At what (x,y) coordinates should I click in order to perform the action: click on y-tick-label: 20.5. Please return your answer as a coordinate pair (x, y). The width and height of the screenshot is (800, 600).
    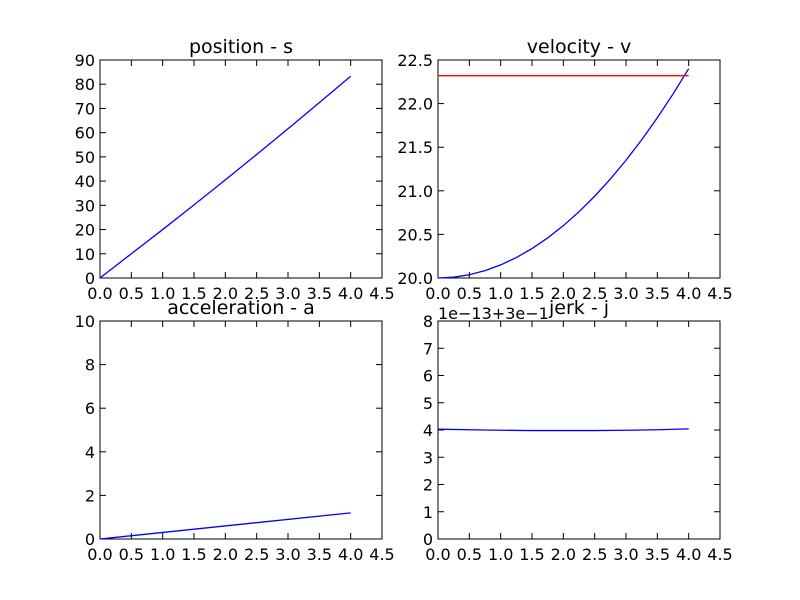
    Looking at the image, I should click on (415, 234).